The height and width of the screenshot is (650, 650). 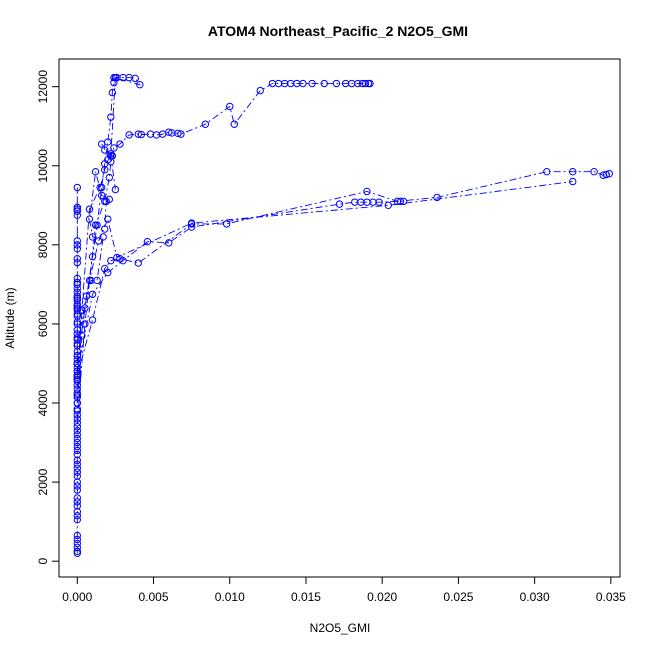 I want to click on x-tick-label: 0.010, so click(x=230, y=597).